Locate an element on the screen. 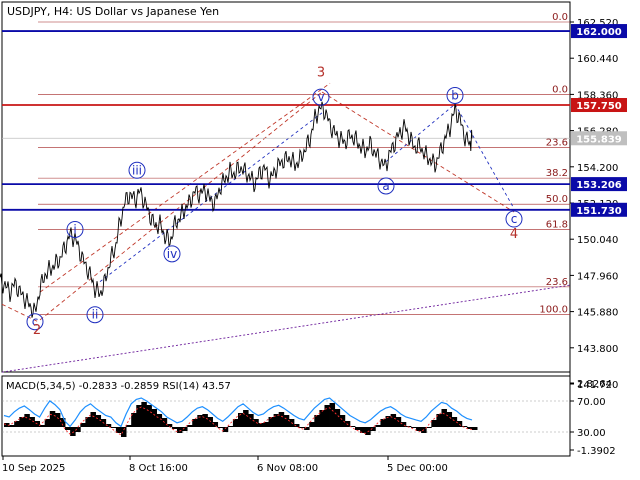 This screenshot has width=640, height=480. indicator-axis: 2.8264 70.00 30.00 -1.3902 is located at coordinates (593, 418).